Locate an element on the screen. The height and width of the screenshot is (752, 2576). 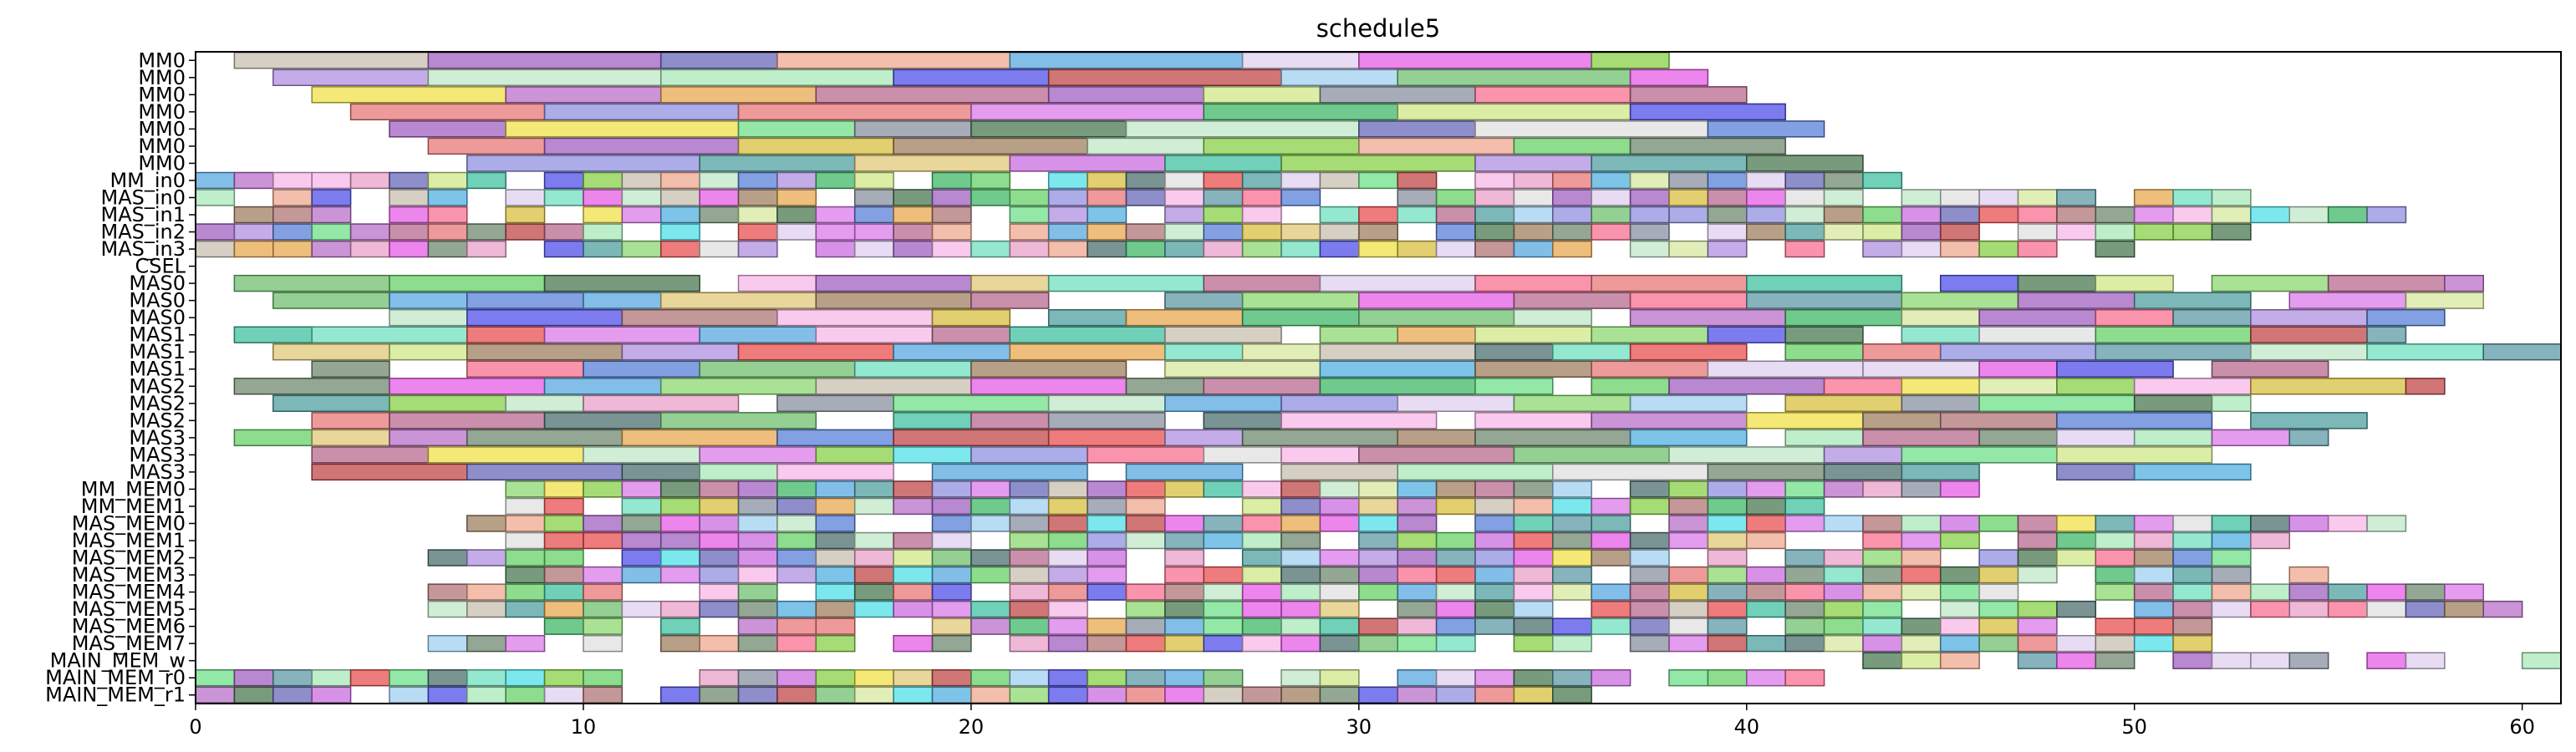
y-tick-label: MAS2 is located at coordinates (157, 421).